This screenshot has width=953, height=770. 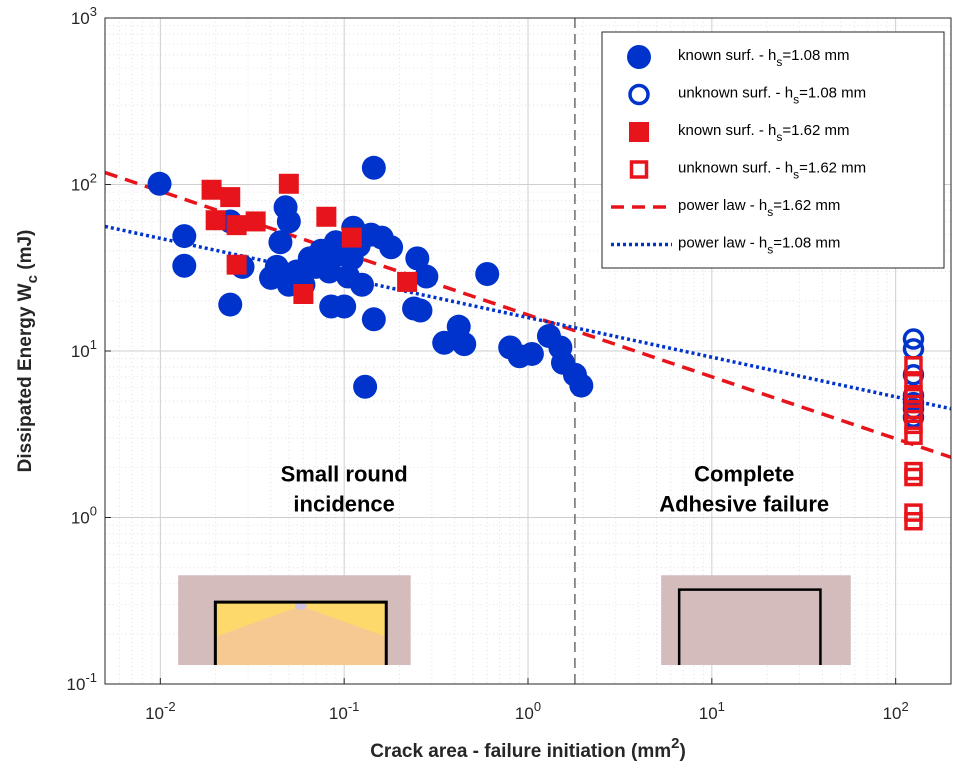 I want to click on y-tick-label: 10¹, so click(x=84, y=349).